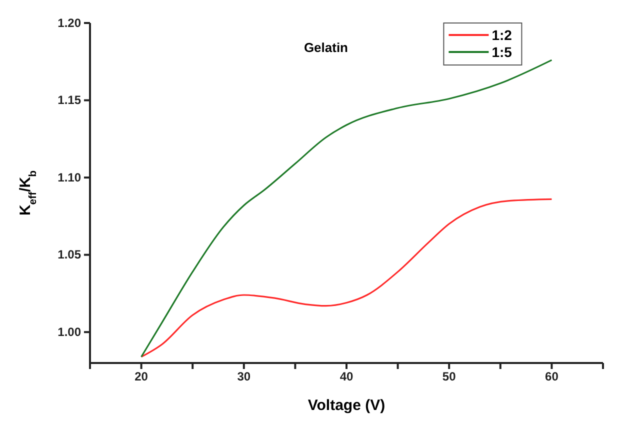  Describe the element at coordinates (244, 377) in the screenshot. I see `x-tick-label: 30` at that location.